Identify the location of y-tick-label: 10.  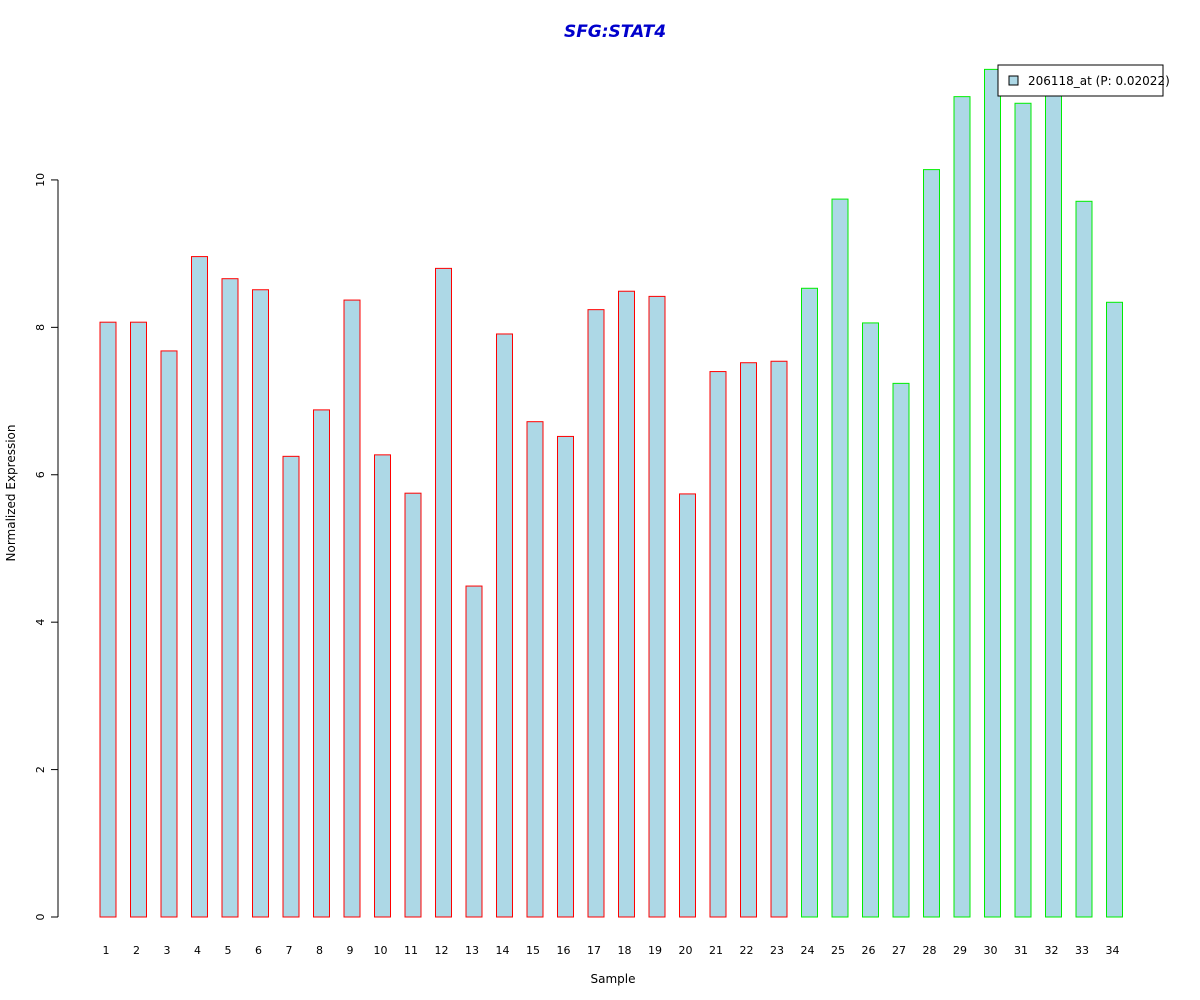
(40, 180).